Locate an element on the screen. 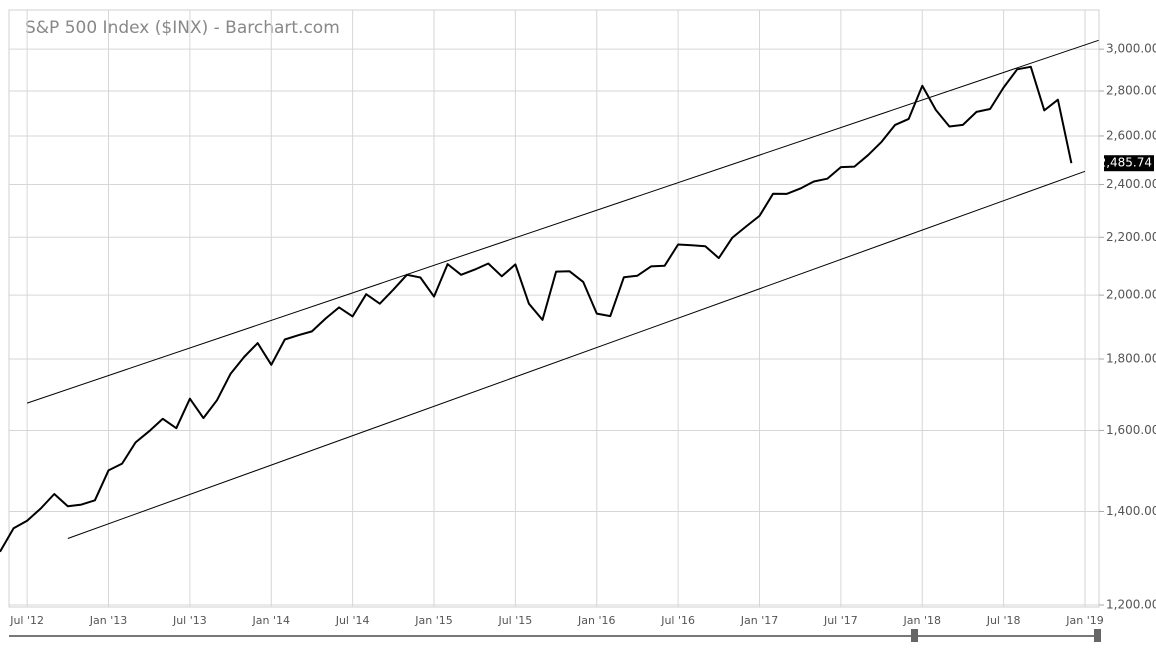  x-tick-label: Jul '17 is located at coordinates (840, 620).